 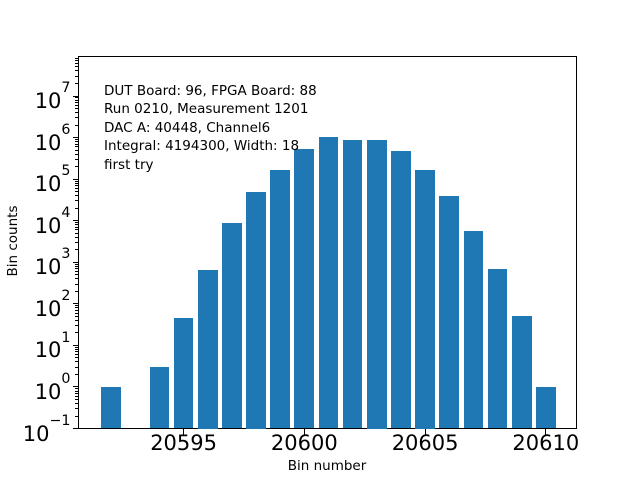 I want to click on x-tick-label: 20600, so click(x=304, y=443).